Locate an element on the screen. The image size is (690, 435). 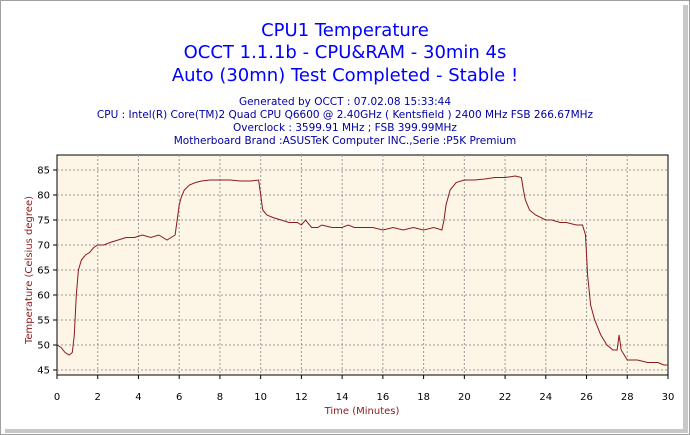
y-axis-label: Temperature (Celsius degree) is located at coordinates (29, 270).